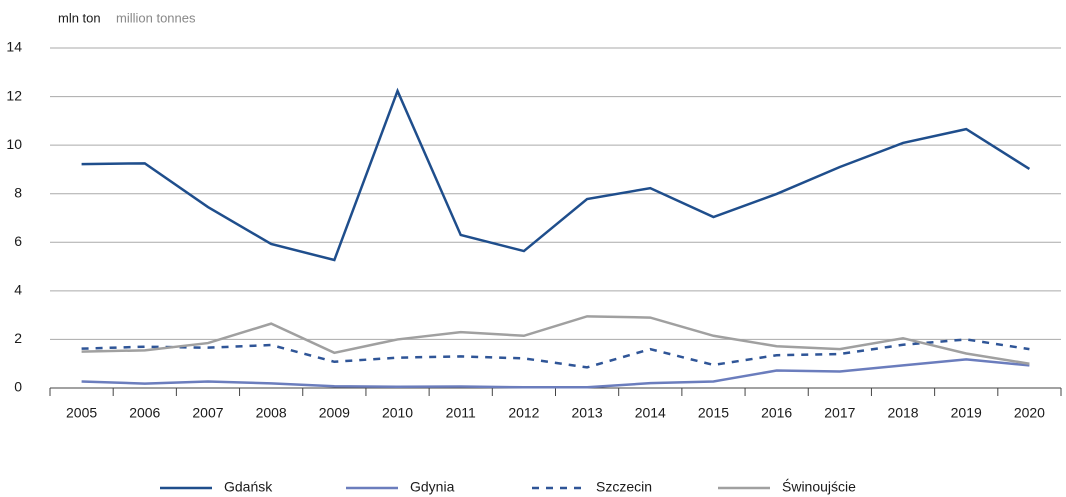 The image size is (1066, 497). What do you see at coordinates (81, 413) in the screenshot?
I see `x-tick-label: 2005` at bounding box center [81, 413].